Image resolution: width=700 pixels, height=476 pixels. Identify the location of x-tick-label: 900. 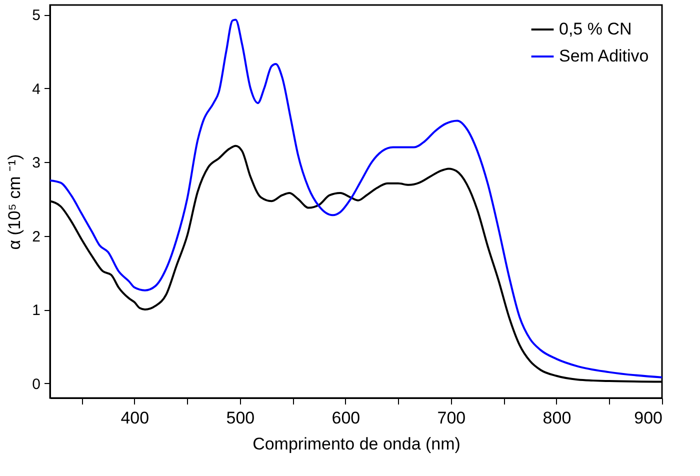
(648, 418).